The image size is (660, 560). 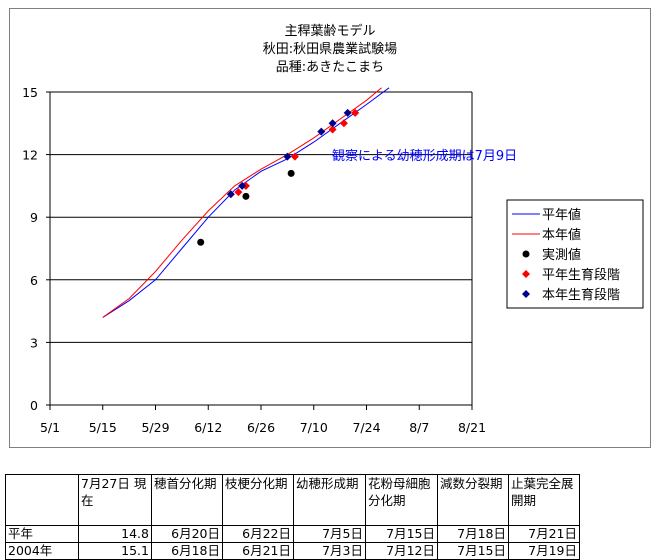 What do you see at coordinates (155, 427) in the screenshot?
I see `x-tick-label: 5/29` at bounding box center [155, 427].